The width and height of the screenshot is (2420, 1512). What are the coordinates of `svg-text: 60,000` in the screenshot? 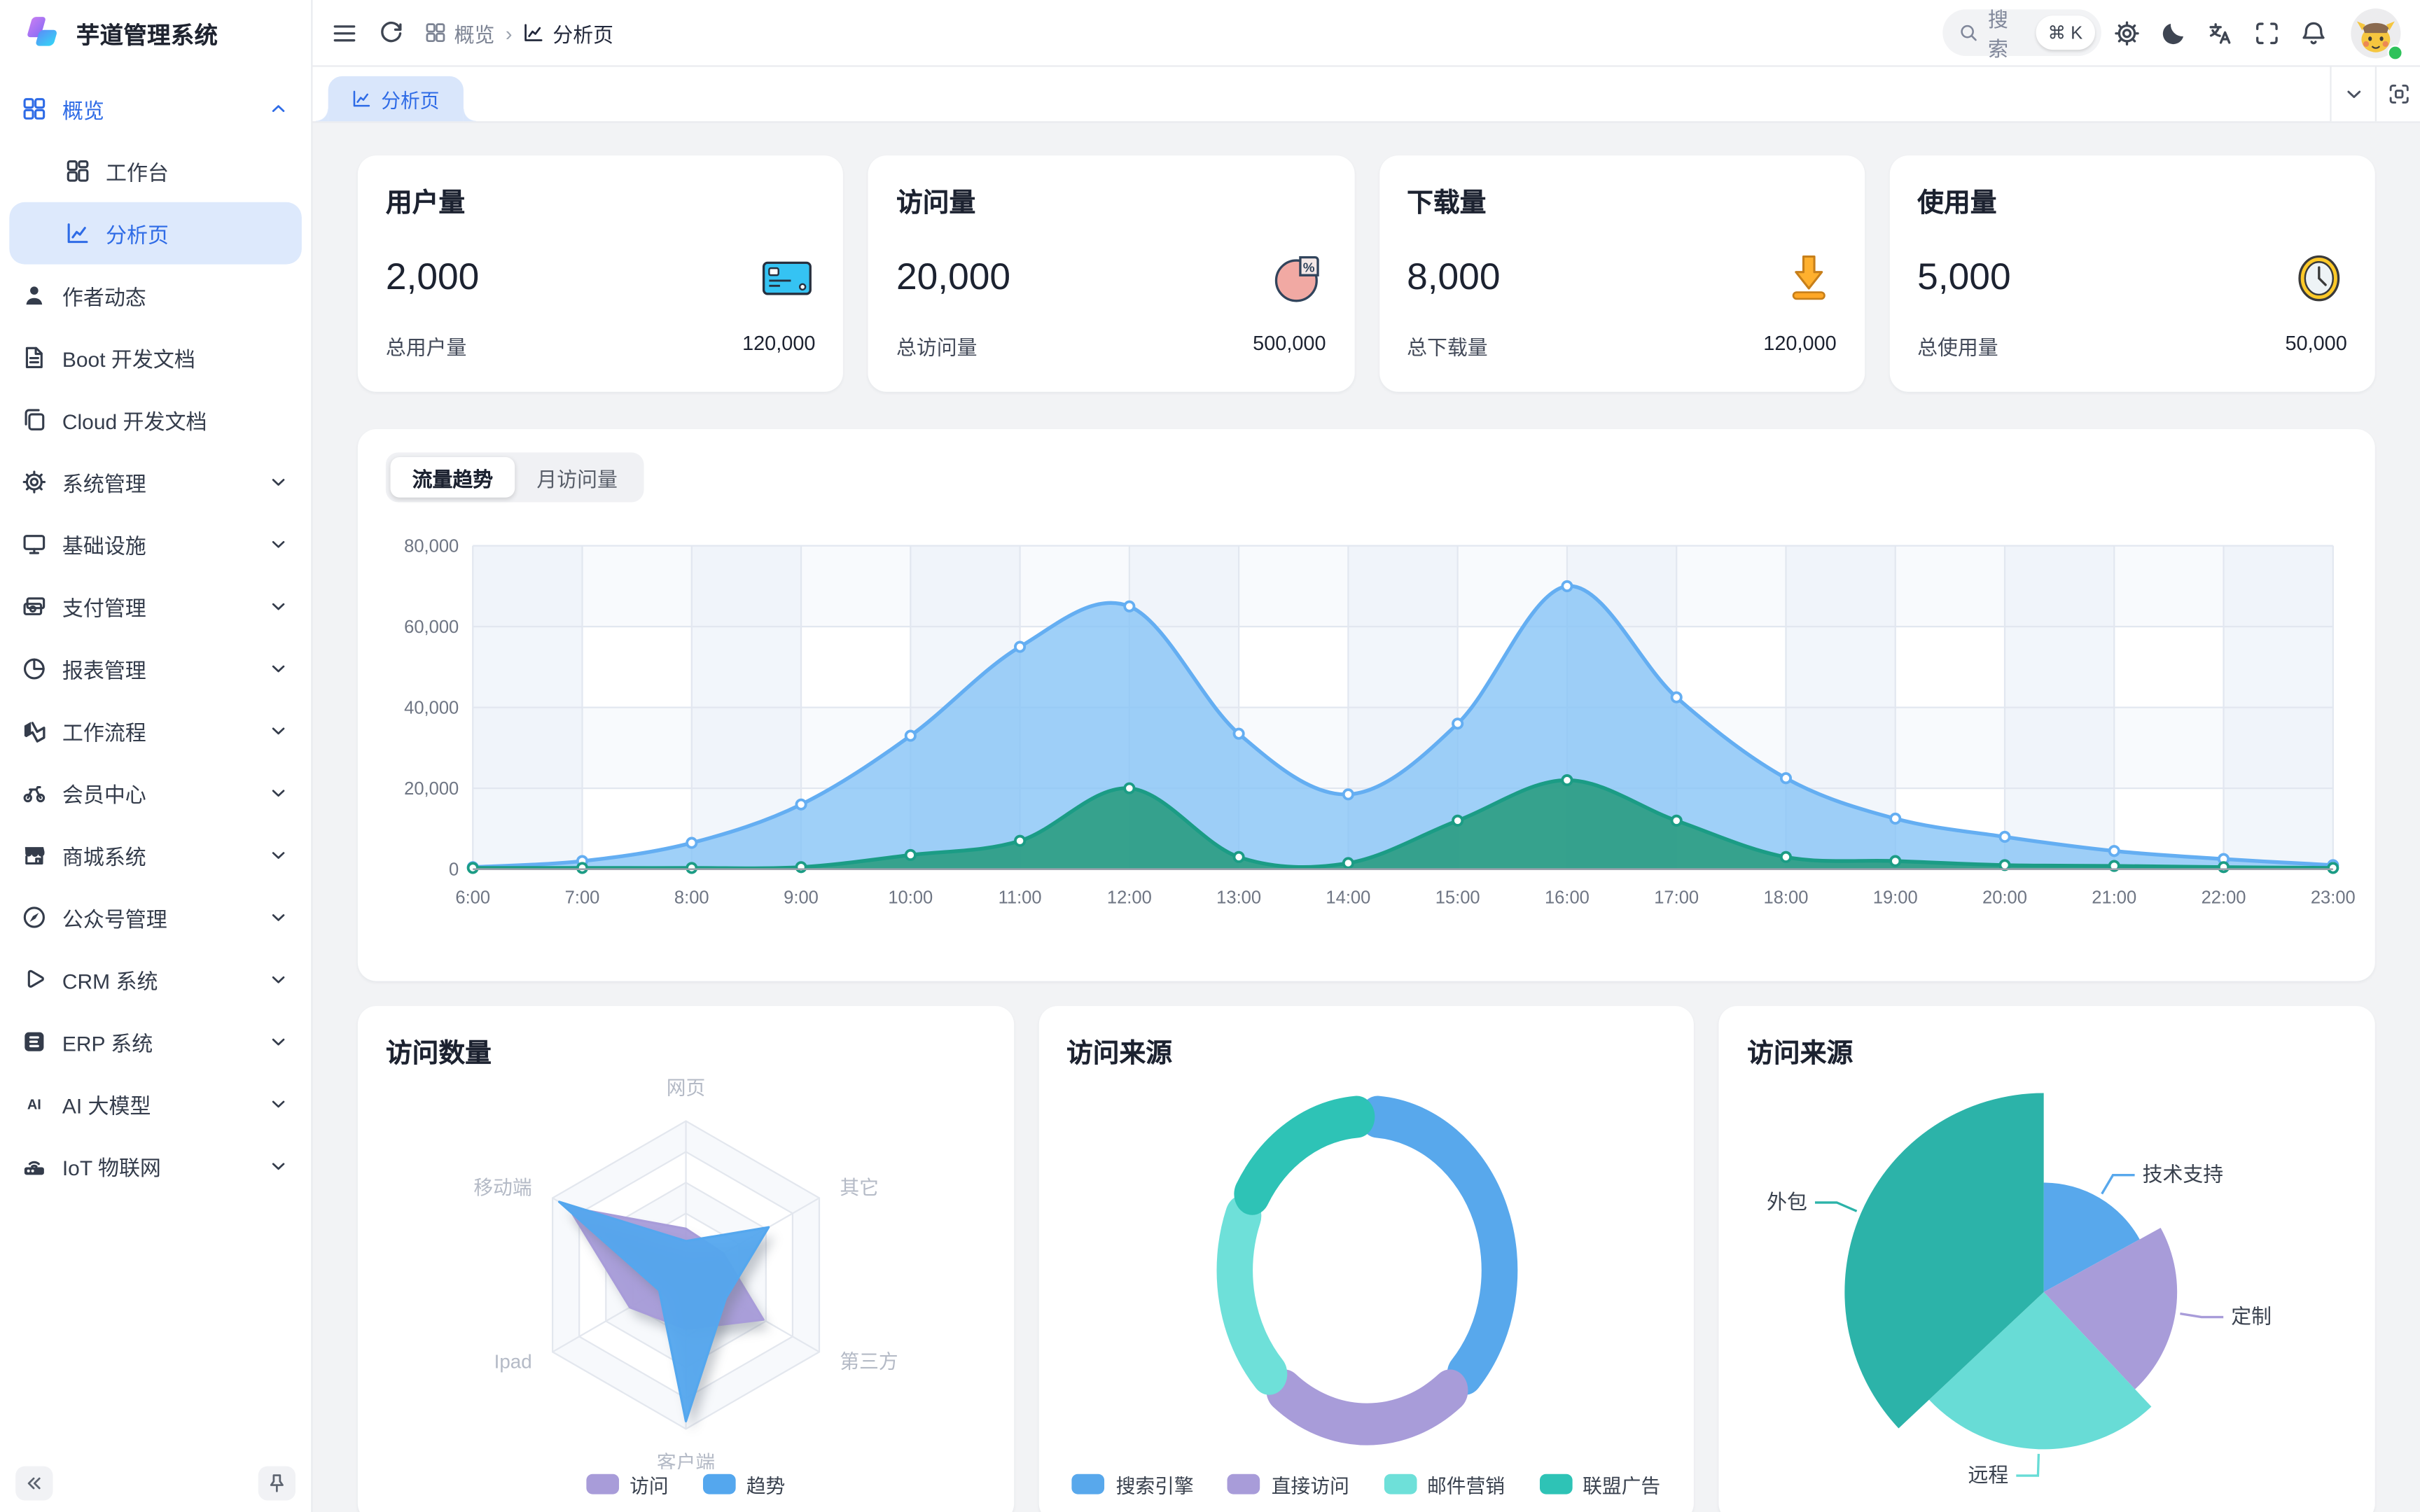 It's located at (431, 627).